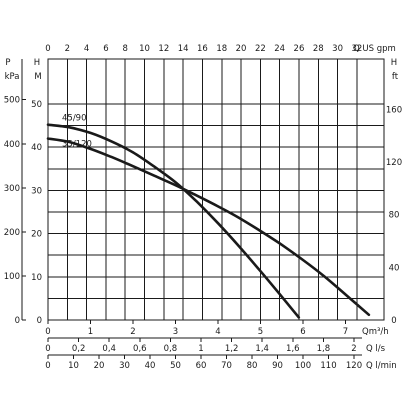 The height and width of the screenshot is (416, 416). Describe the element at coordinates (124, 366) in the screenshot. I see `lpm-axis-tick-label: 30` at that location.